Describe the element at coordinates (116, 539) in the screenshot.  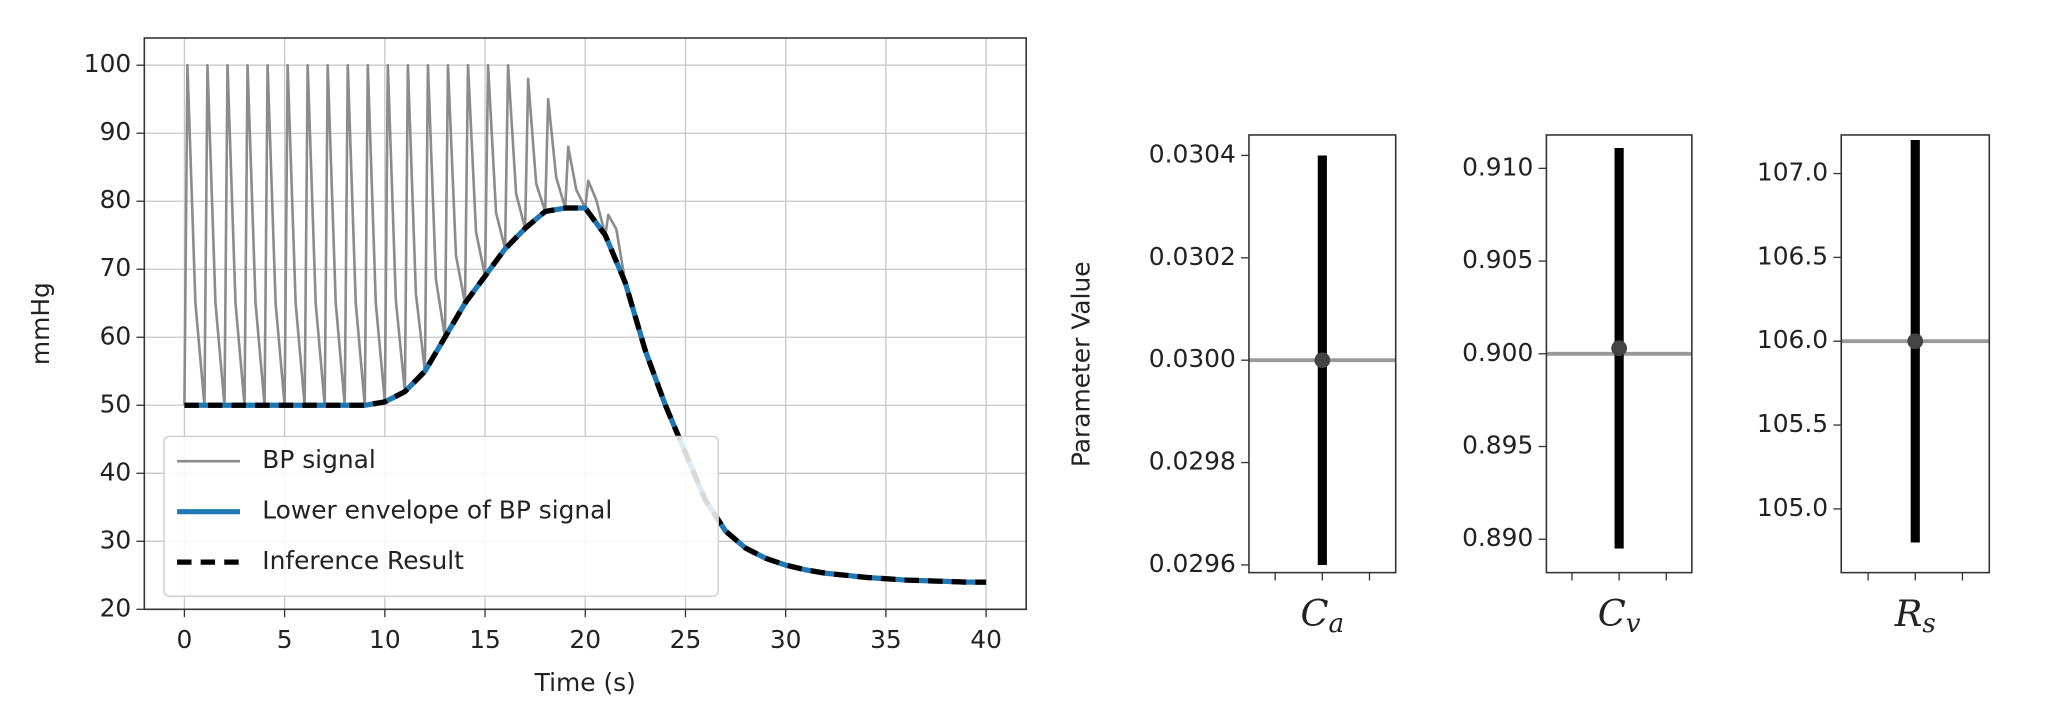
I see `y-tick-label: 30` at that location.